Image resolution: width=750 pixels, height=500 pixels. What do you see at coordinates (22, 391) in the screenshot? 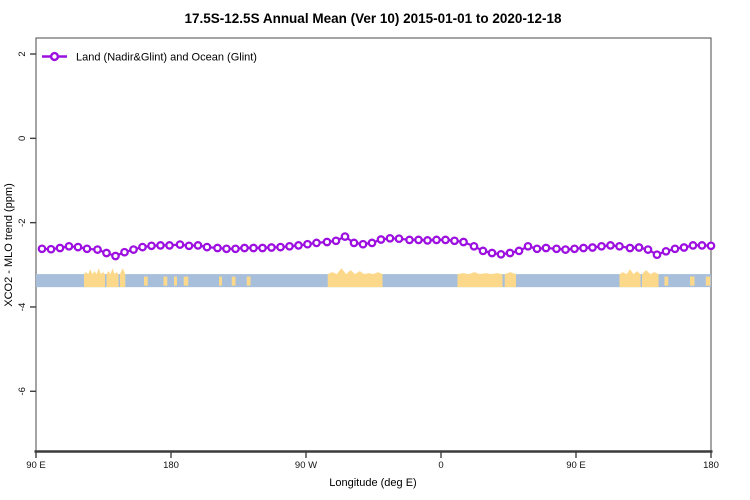
I see `y-tick-label: -6` at bounding box center [22, 391].